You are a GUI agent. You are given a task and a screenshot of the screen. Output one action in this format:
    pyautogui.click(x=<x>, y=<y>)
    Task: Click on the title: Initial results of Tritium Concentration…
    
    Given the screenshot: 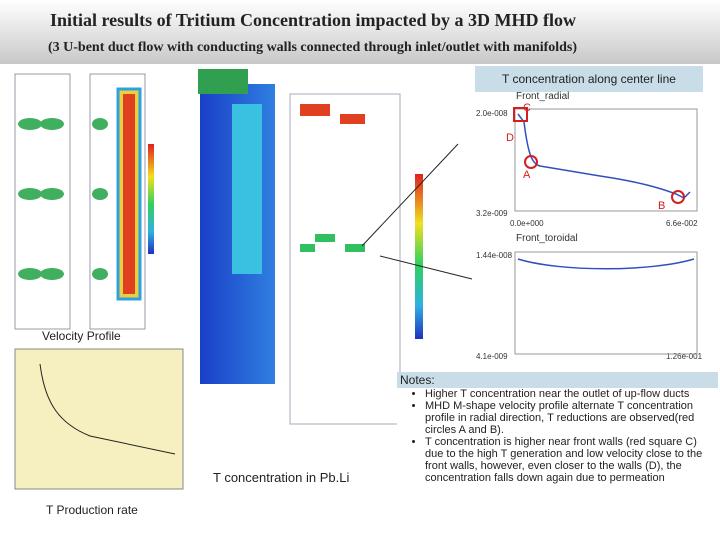 What is the action you would take?
    pyautogui.click(x=313, y=20)
    